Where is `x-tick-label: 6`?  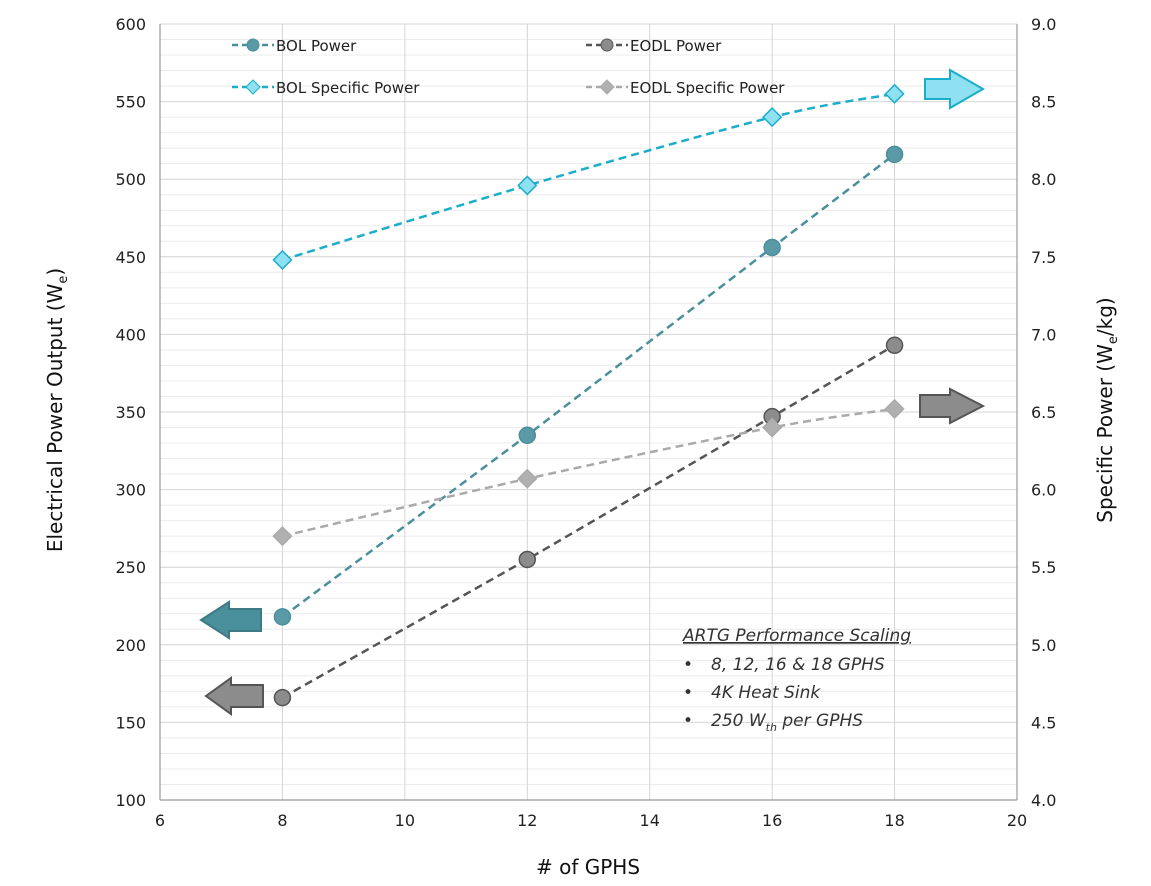 x-tick-label: 6 is located at coordinates (160, 820).